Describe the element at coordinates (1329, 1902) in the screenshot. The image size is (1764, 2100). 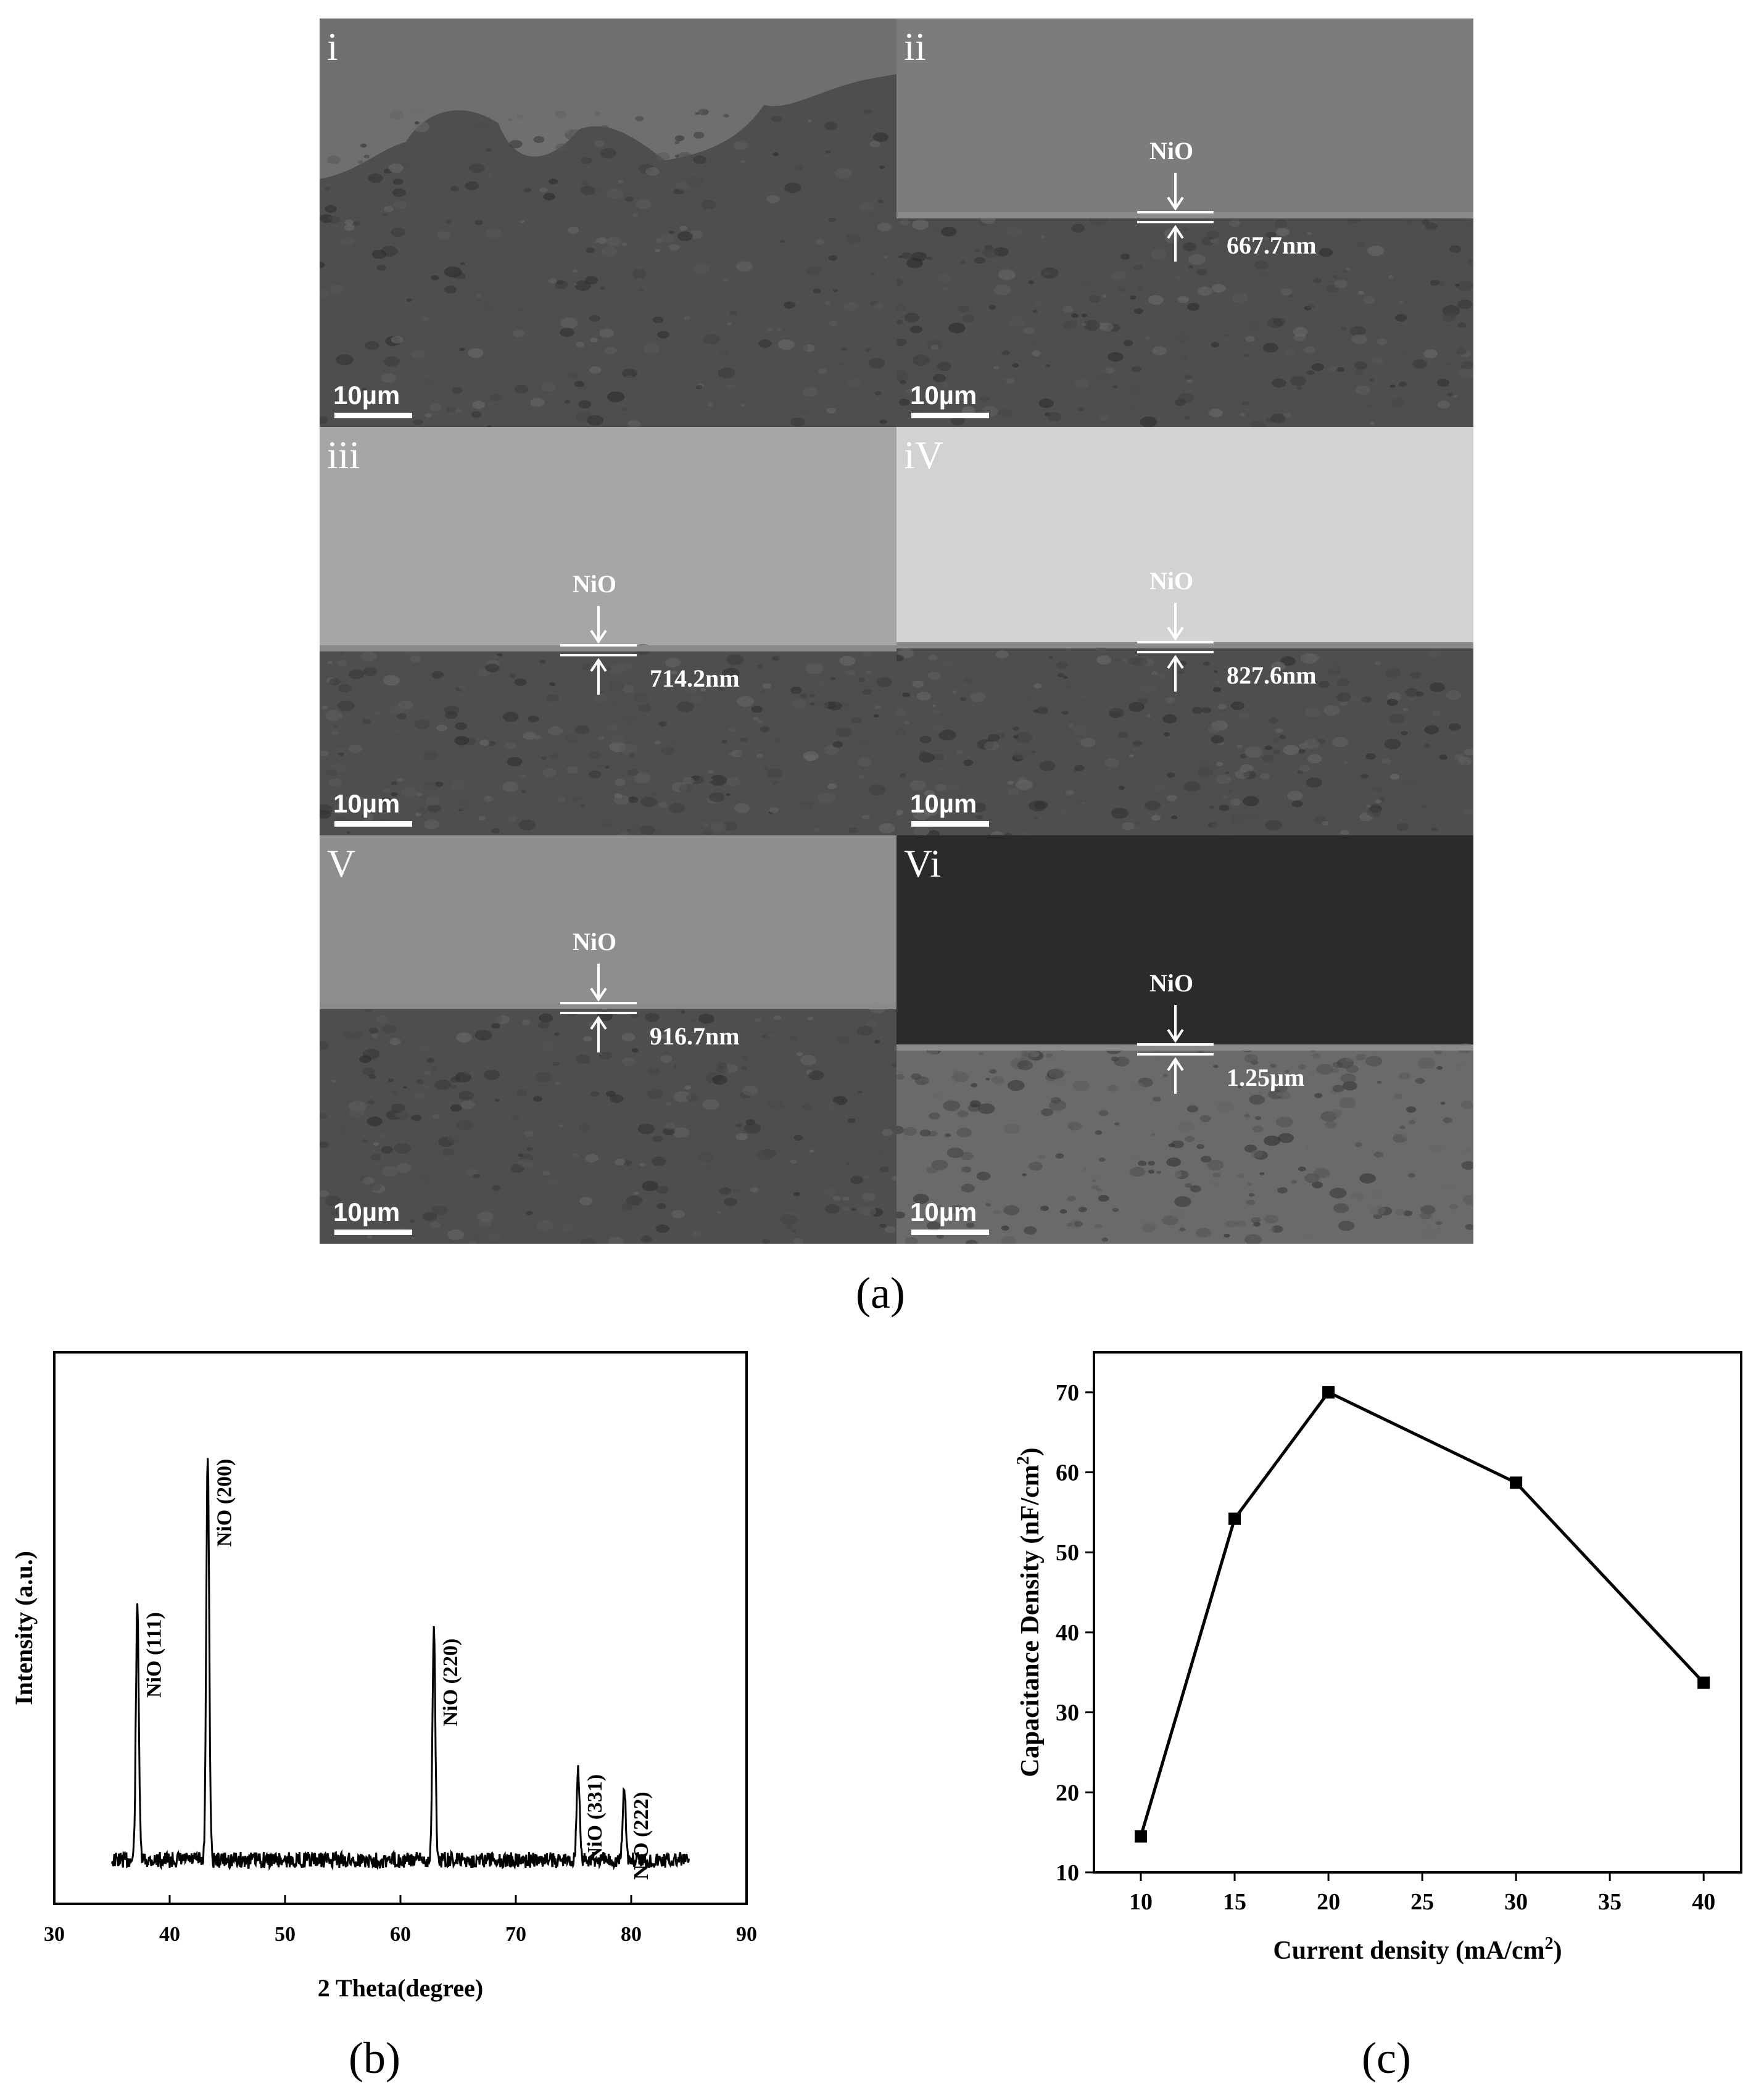
I see `x-tick-label-c: 20` at that location.